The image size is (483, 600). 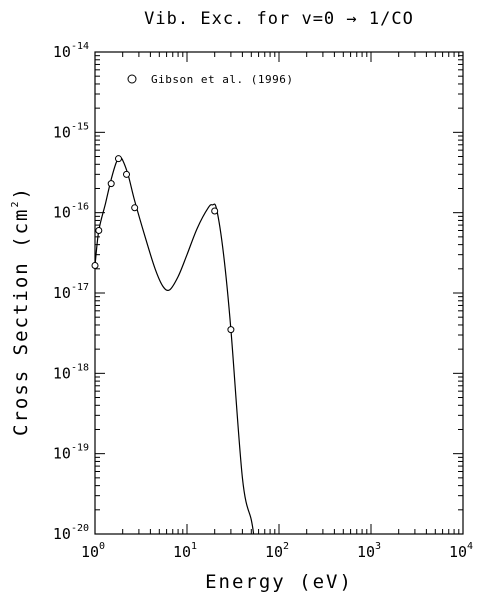 What do you see at coordinates (461, 551) in the screenshot?
I see `x-tick-label: 10⁴` at bounding box center [461, 551].